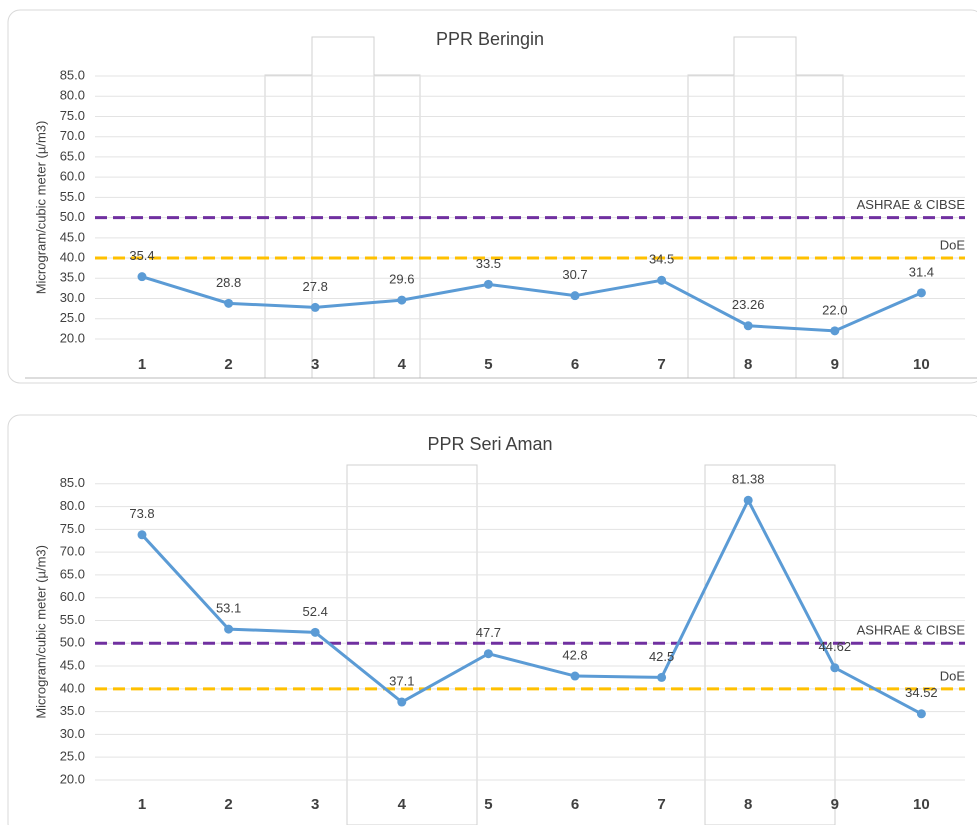 This screenshot has width=977, height=825. What do you see at coordinates (574, 274) in the screenshot?
I see `data-label: 30.7` at bounding box center [574, 274].